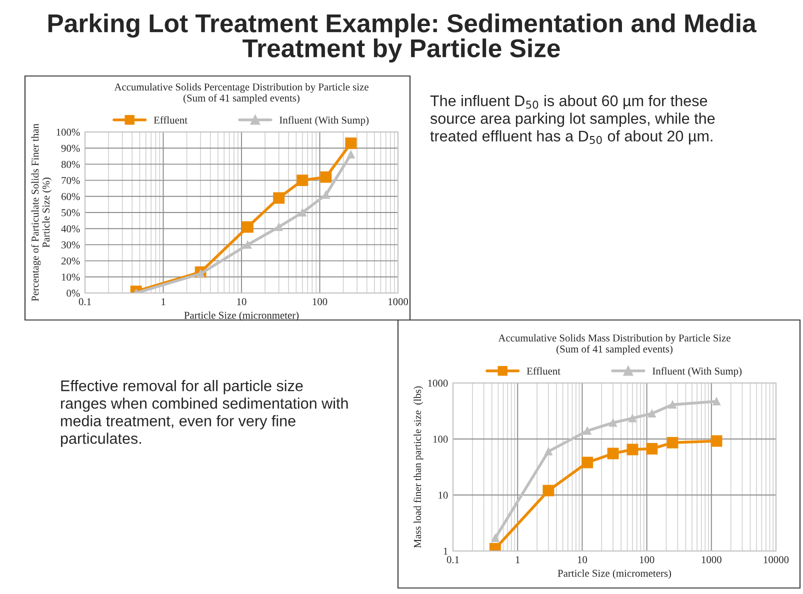 The width and height of the screenshot is (803, 594). Describe the element at coordinates (204, 413) in the screenshot. I see `text: Effective removal for all particle size ranges when combined sedimentation with media treatment, even for very fine particulates.` at that location.